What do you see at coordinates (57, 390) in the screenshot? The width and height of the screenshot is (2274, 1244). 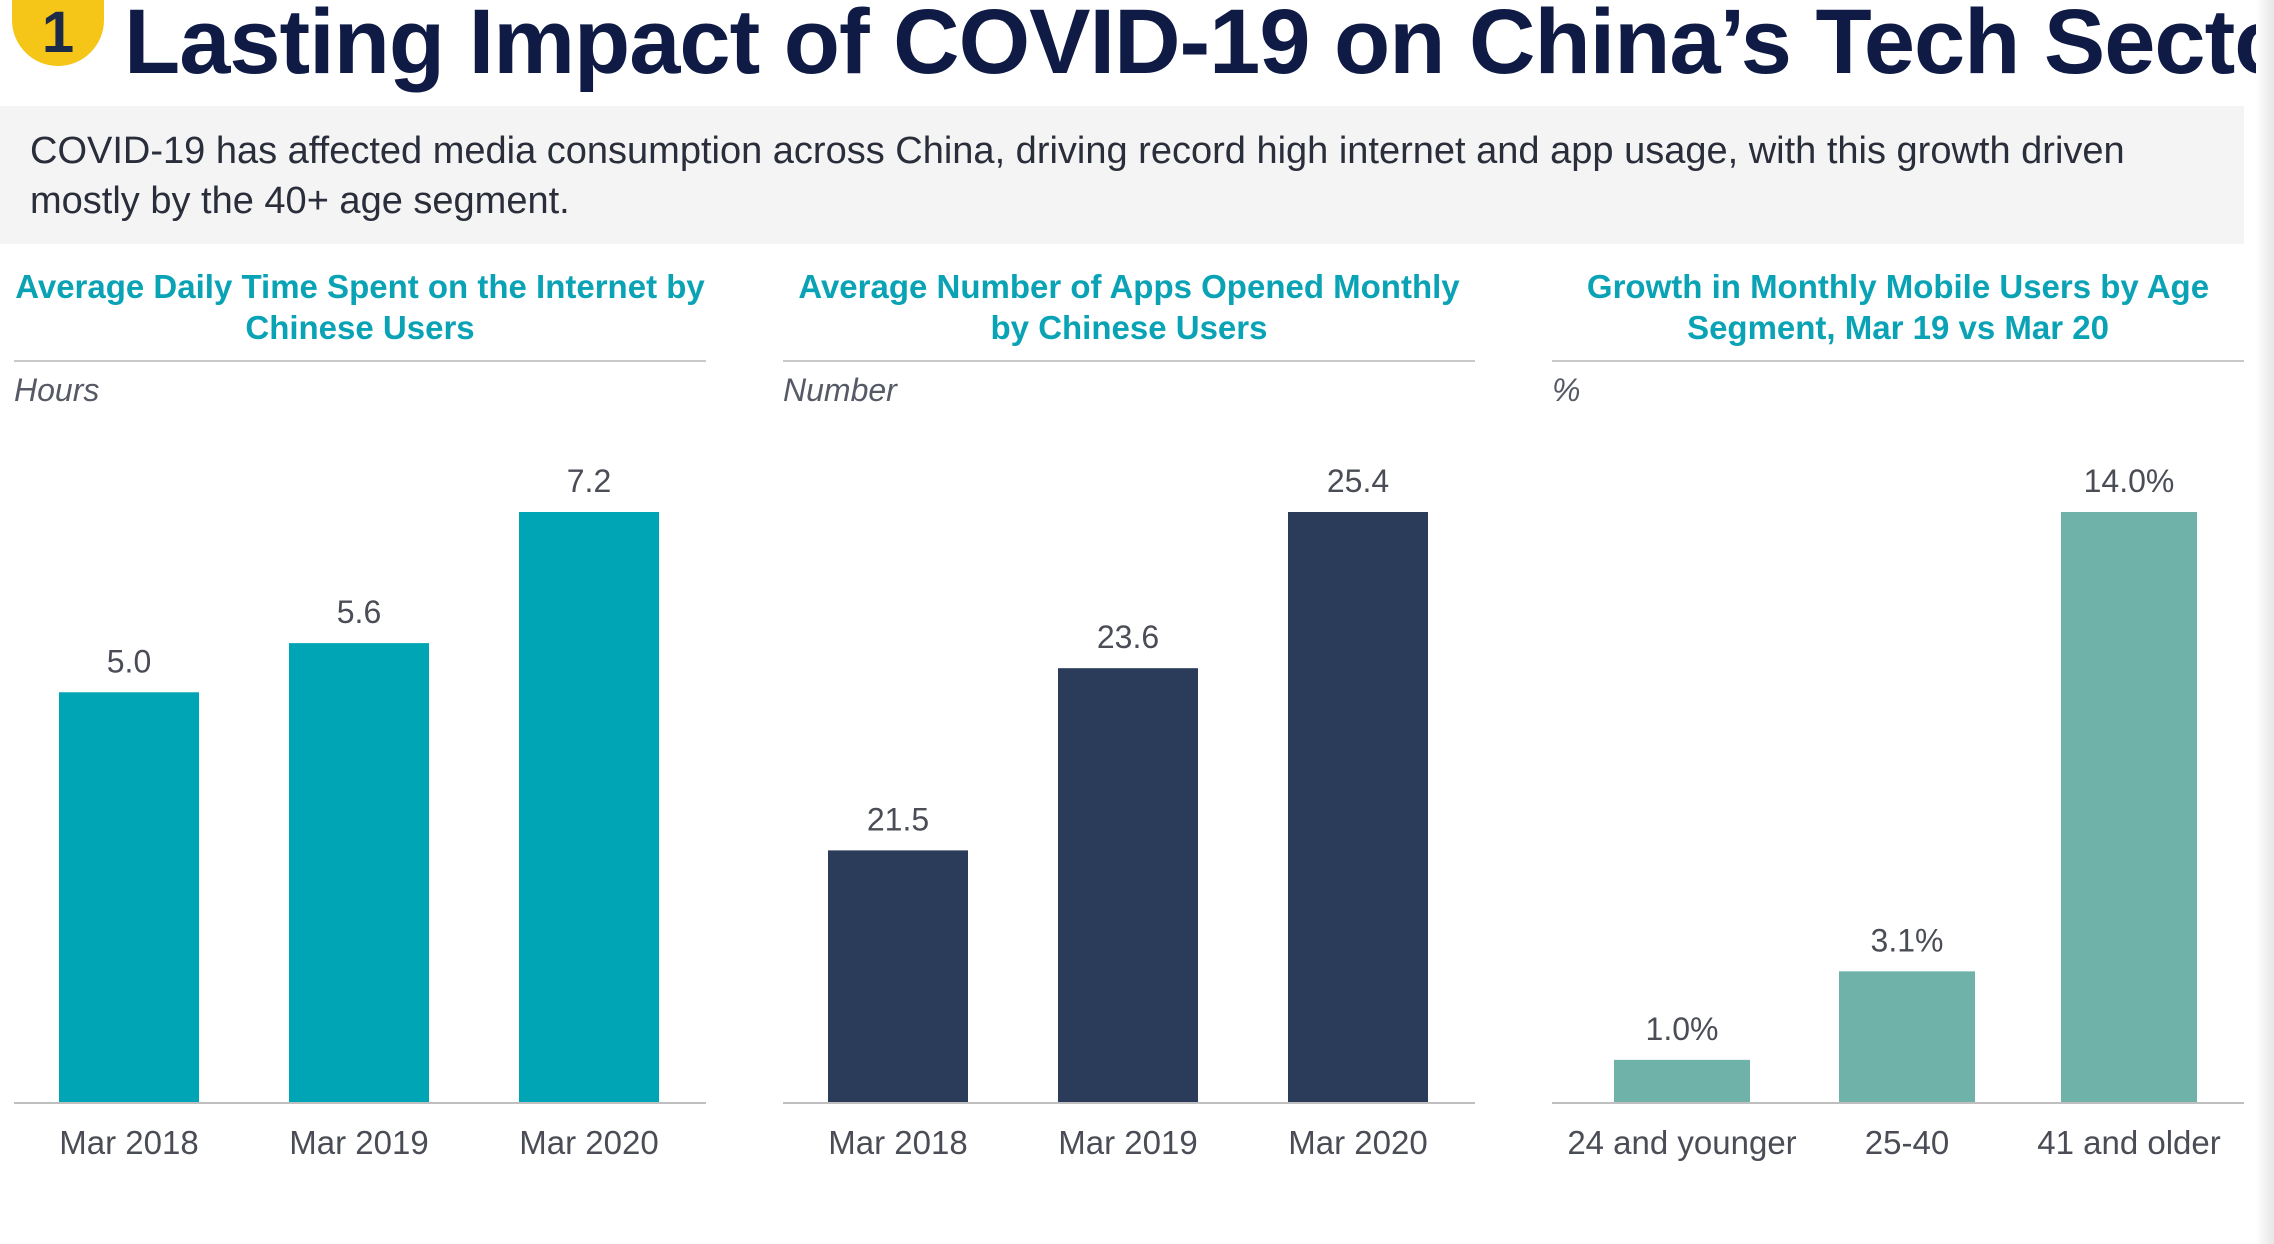 I see `unit-label: Hours` at bounding box center [57, 390].